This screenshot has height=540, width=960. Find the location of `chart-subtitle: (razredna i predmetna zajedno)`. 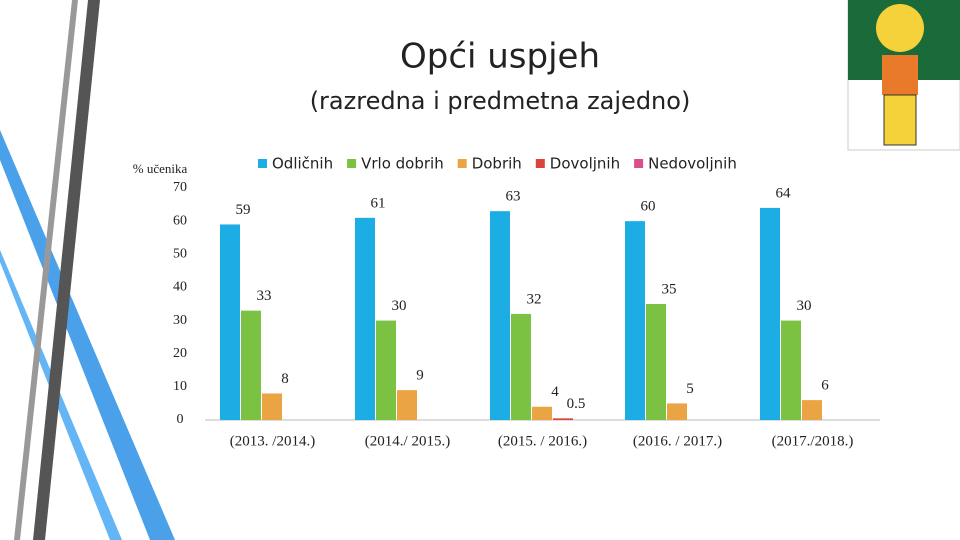

chart-subtitle: (razredna i predmetna zajedno) is located at coordinates (500, 101).